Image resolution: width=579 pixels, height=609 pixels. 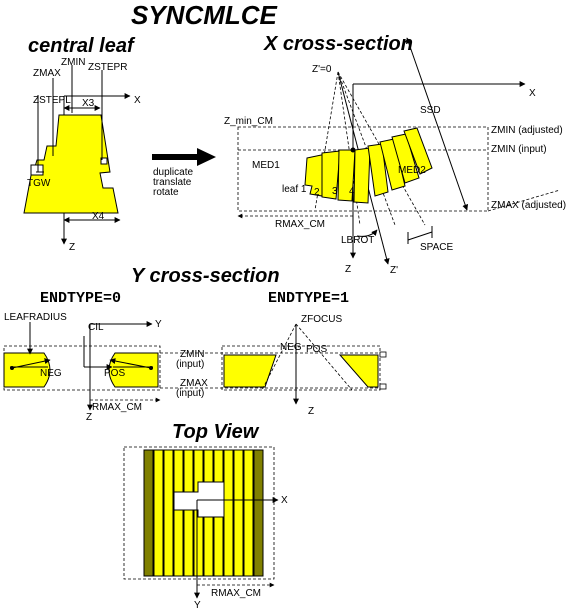 What do you see at coordinates (528, 205) in the screenshot?
I see `zmax-adjusted-label: ZMAX (adjusted)` at bounding box center [528, 205].